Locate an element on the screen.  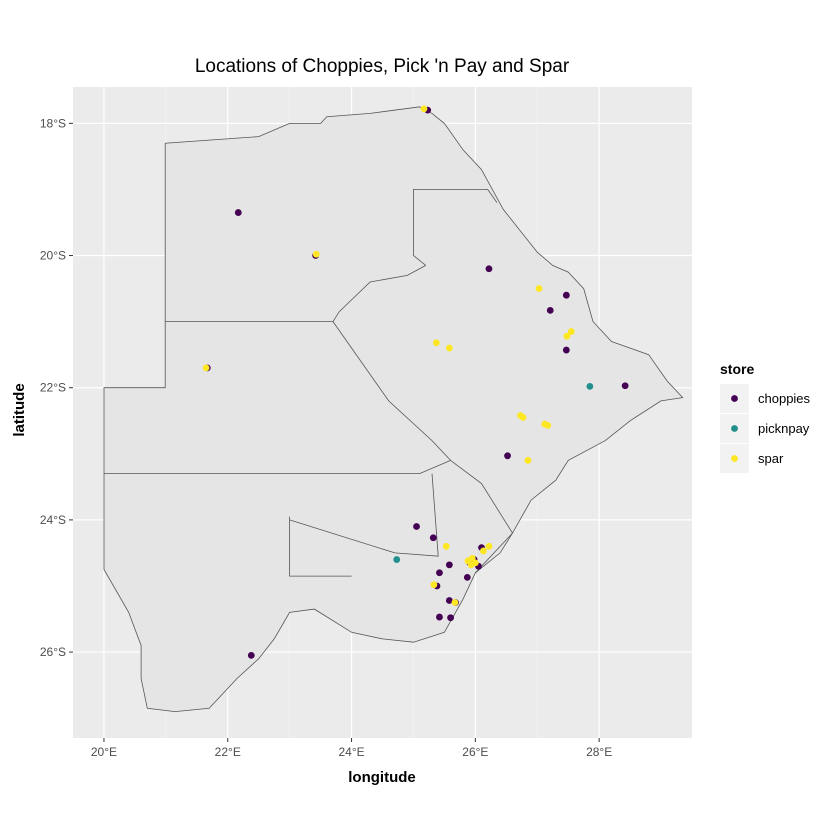
legend-swatch-spar is located at coordinates (734, 458).